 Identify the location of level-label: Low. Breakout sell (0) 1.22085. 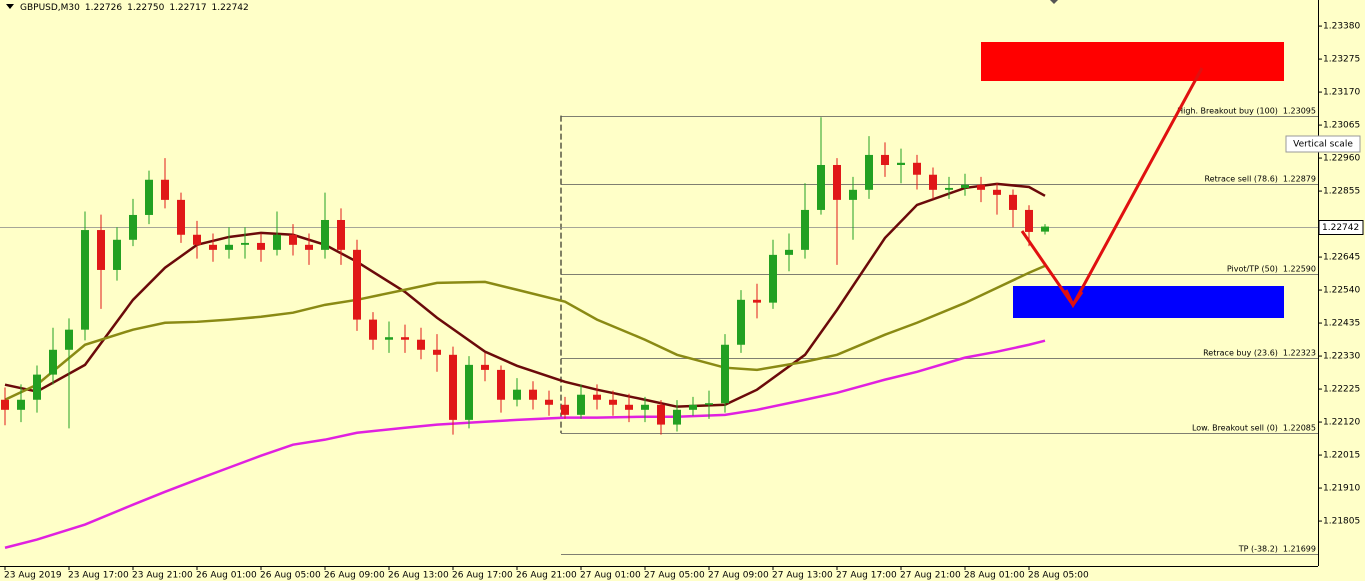
(1254, 427).